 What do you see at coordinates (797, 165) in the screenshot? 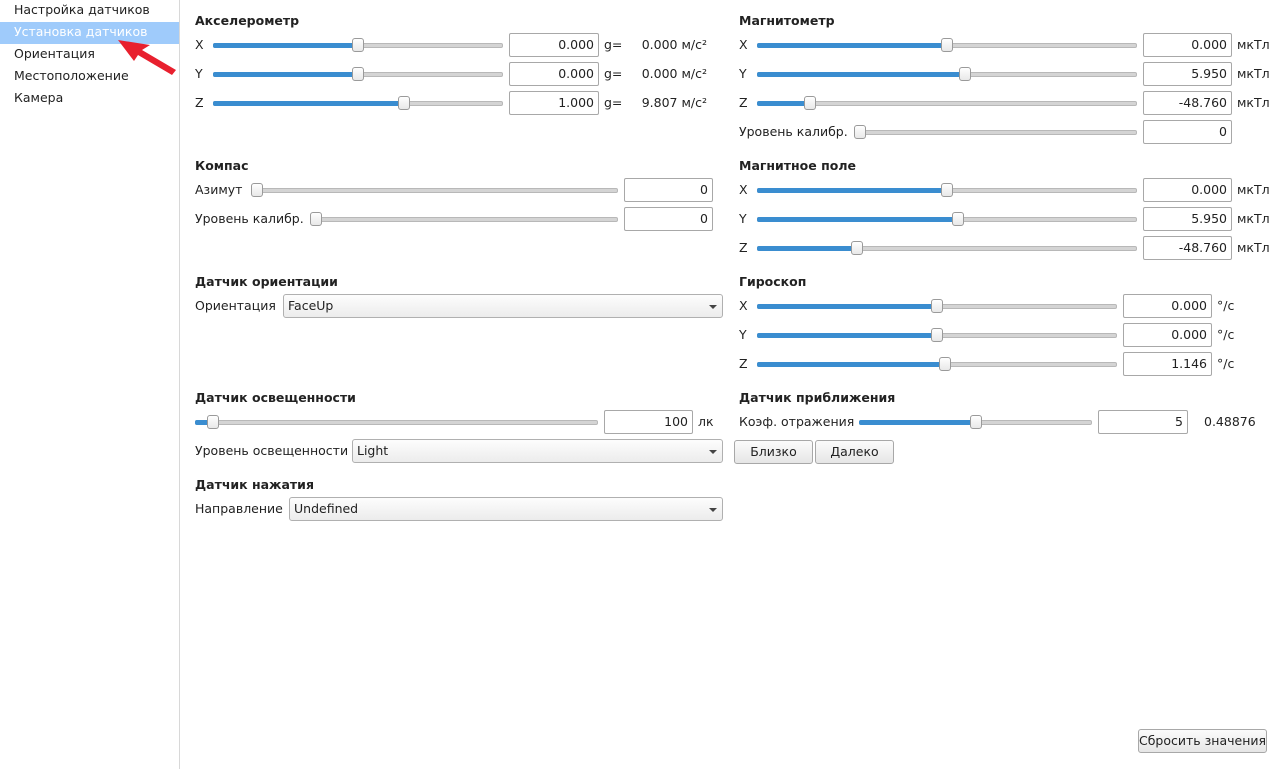
I see `section-title: Магнитное поле` at bounding box center [797, 165].